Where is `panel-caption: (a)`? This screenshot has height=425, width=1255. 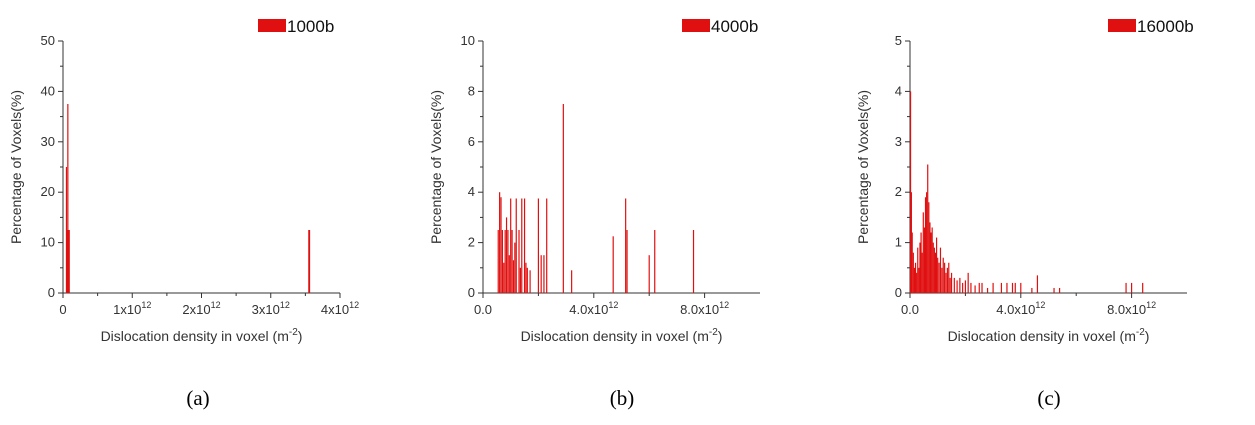
panel-caption: (a) is located at coordinates (197, 398).